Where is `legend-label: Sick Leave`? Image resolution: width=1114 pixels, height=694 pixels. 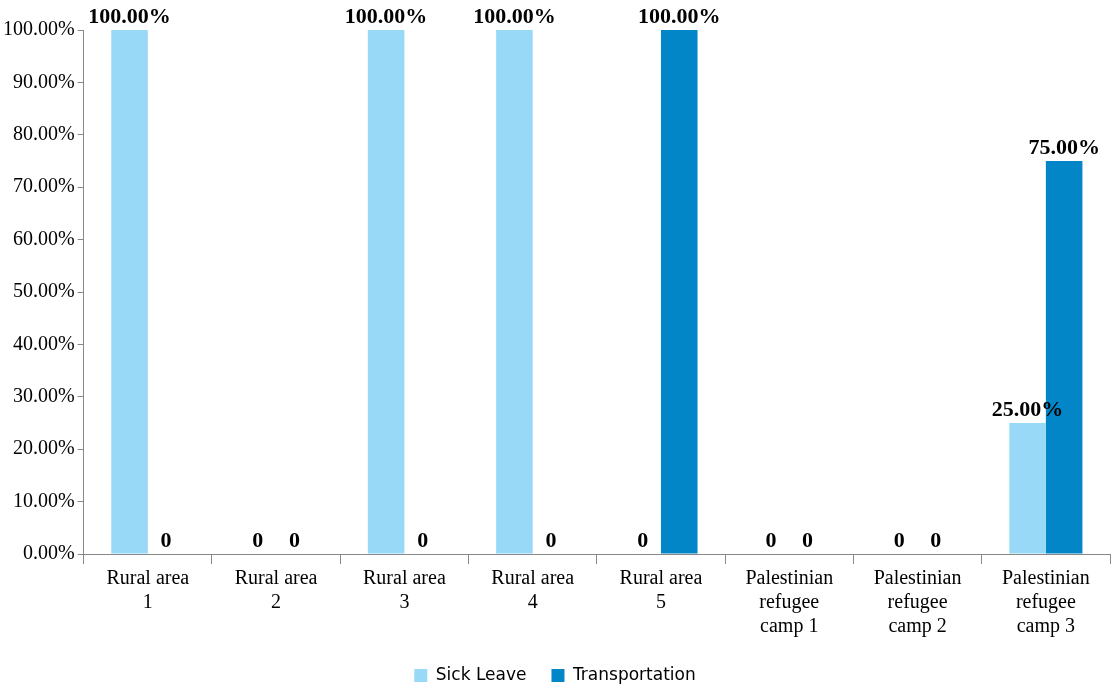
legend-label: Sick Leave is located at coordinates (481, 673).